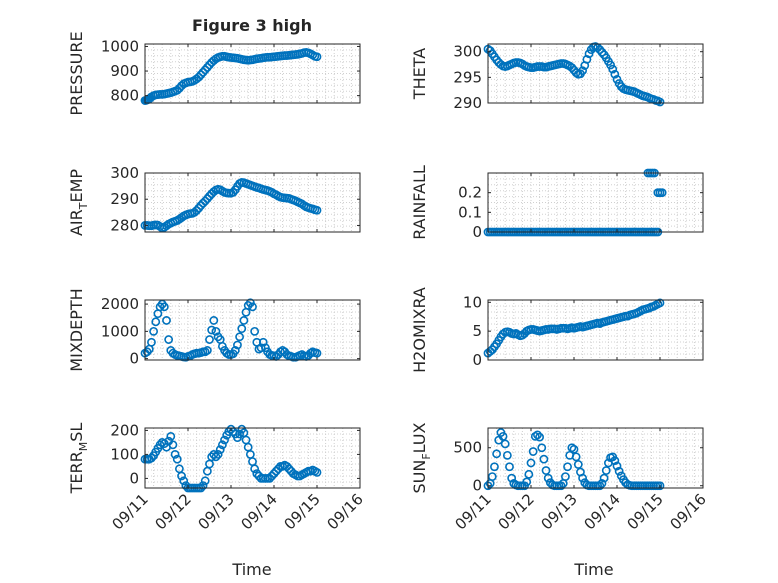  I want to click on y-axis-label-main: PRESSURE, so click(76, 73).